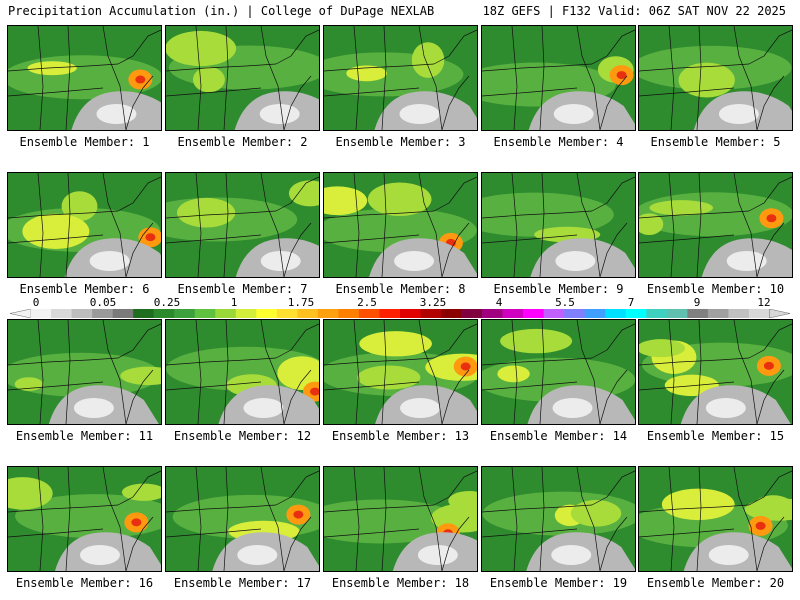 This screenshot has height=600, width=800. What do you see at coordinates (565, 302) in the screenshot?
I see `colorbar-tick-label: 5.5` at bounding box center [565, 302].